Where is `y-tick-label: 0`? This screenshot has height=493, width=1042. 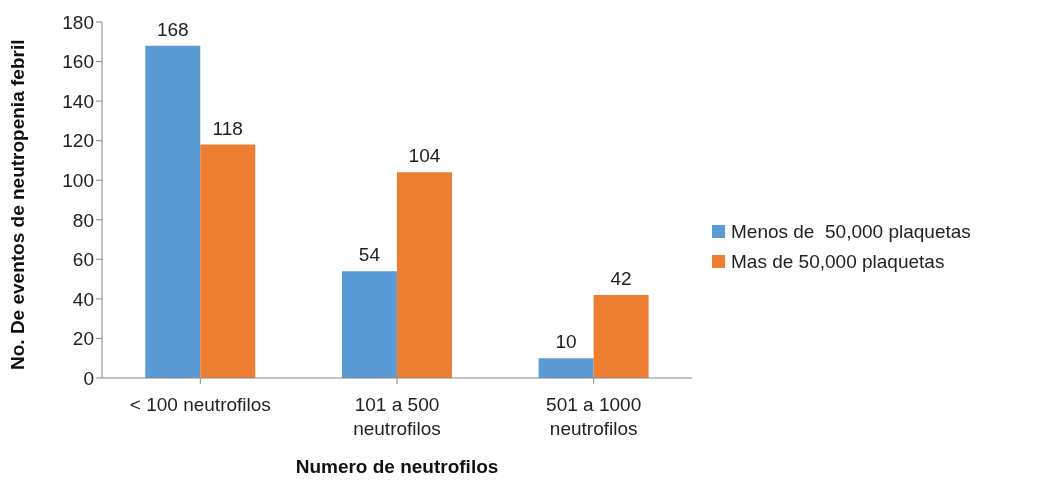
y-tick-label: 0 is located at coordinates (88, 378).